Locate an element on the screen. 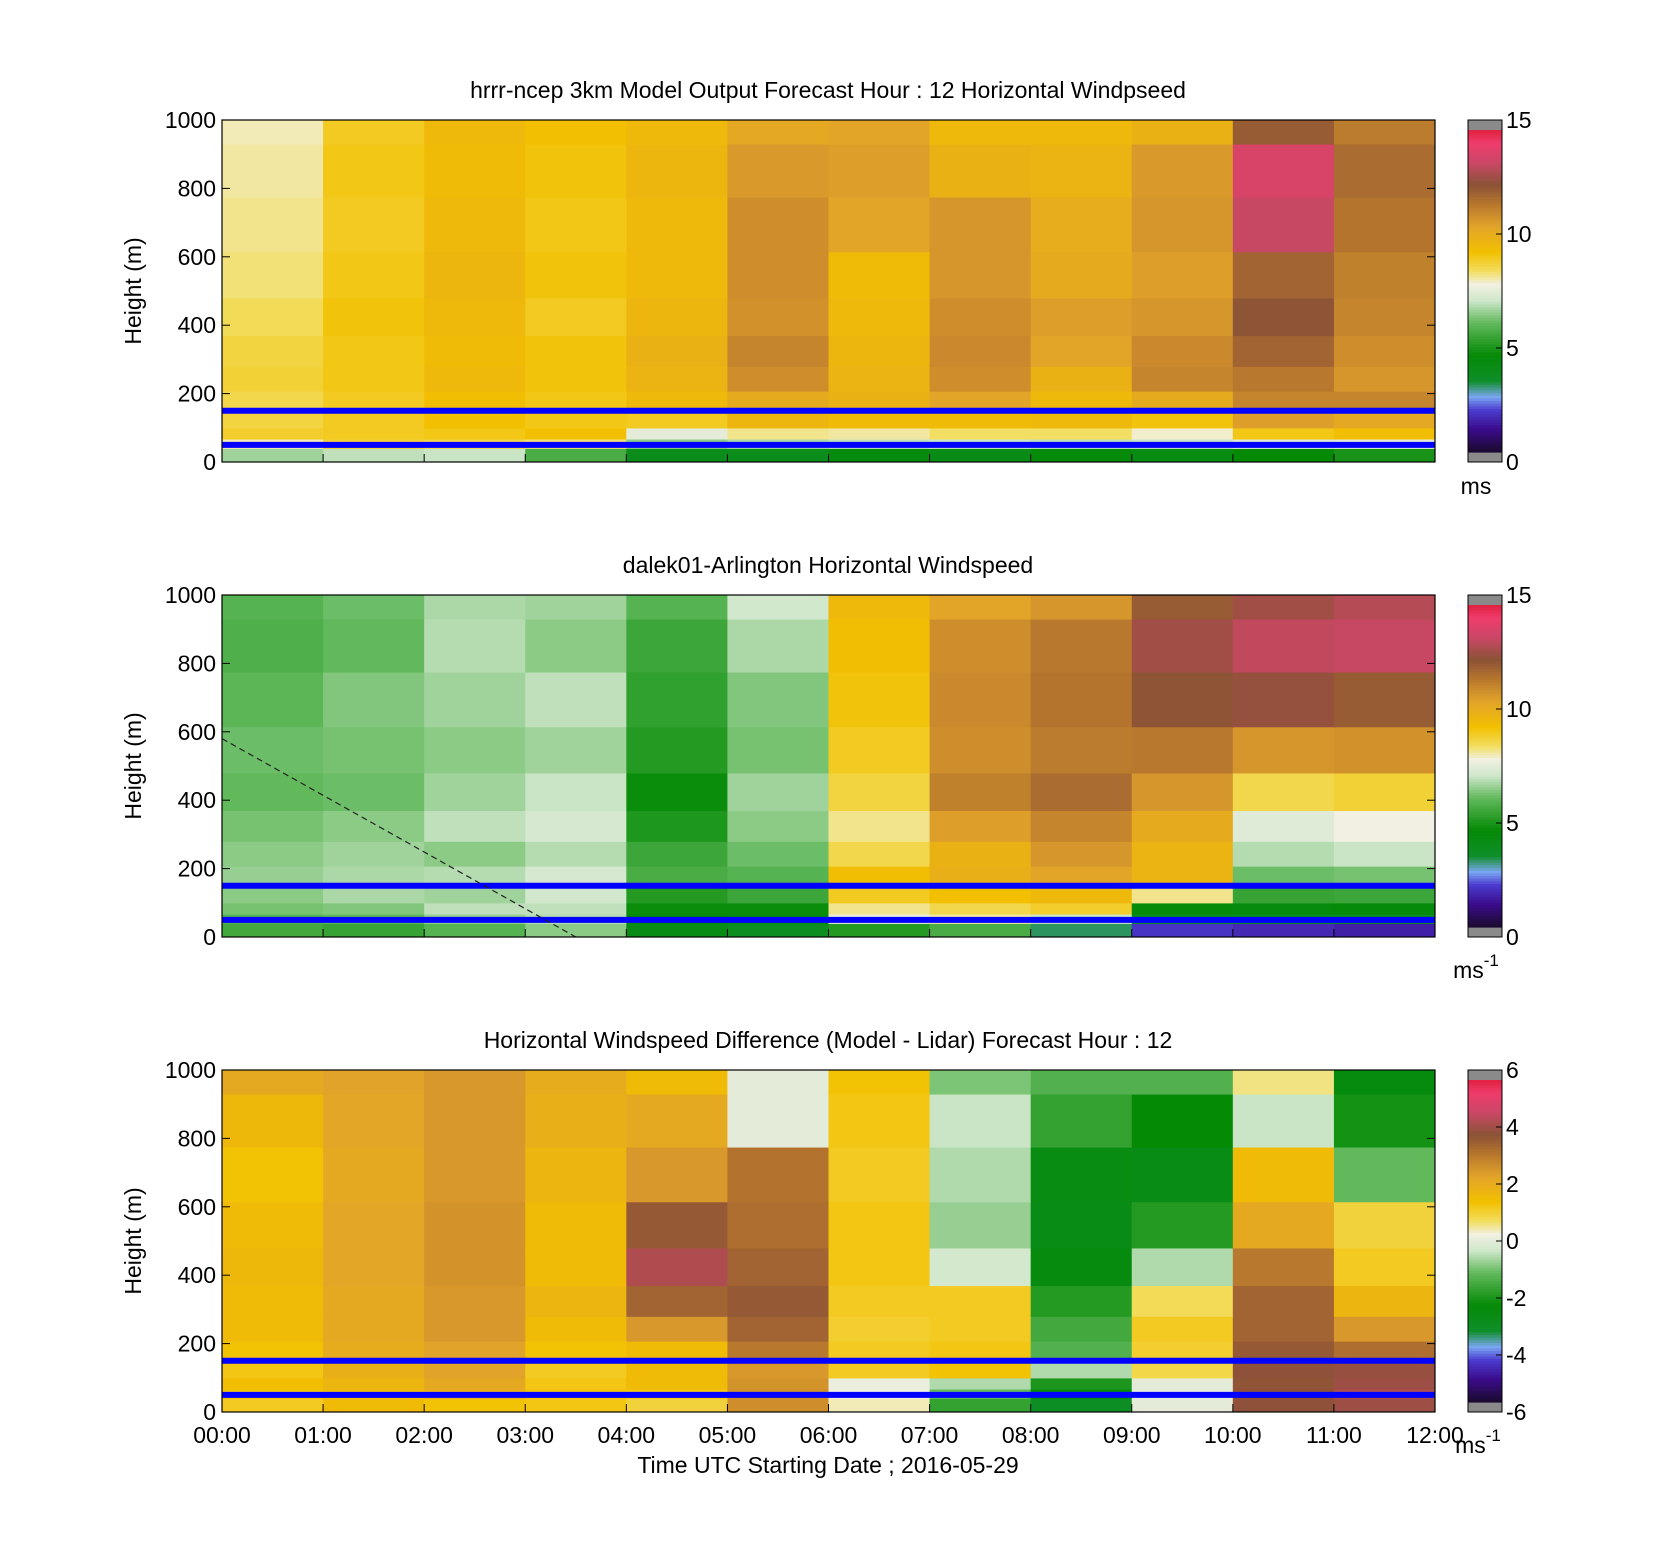 This screenshot has height=1561, width=1680. y-tick-label: 1000 is located at coordinates (190, 595).